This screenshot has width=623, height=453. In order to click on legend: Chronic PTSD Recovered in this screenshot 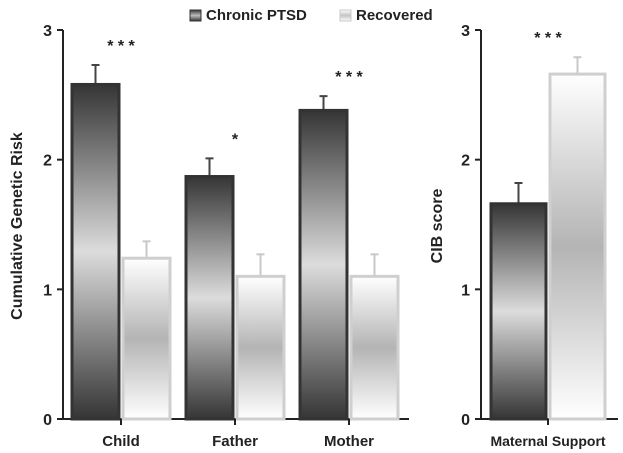, I will do `click(311, 15)`.